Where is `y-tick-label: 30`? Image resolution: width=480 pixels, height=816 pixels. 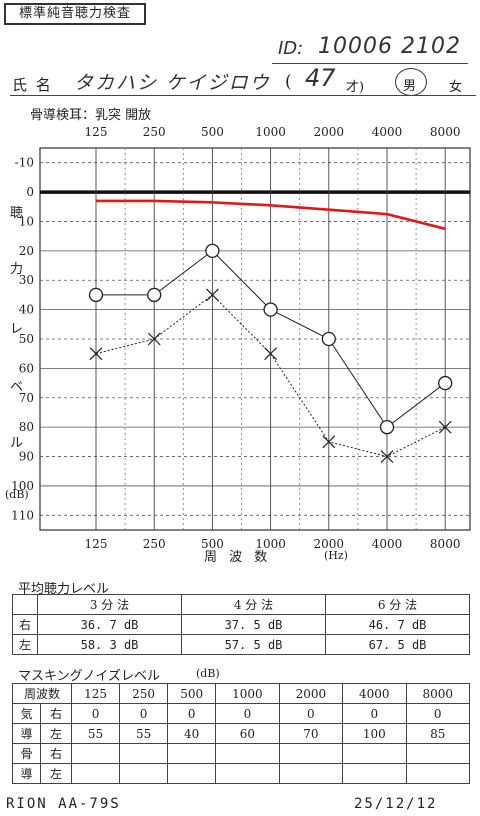
y-tick-label: 30 is located at coordinates (26, 280).